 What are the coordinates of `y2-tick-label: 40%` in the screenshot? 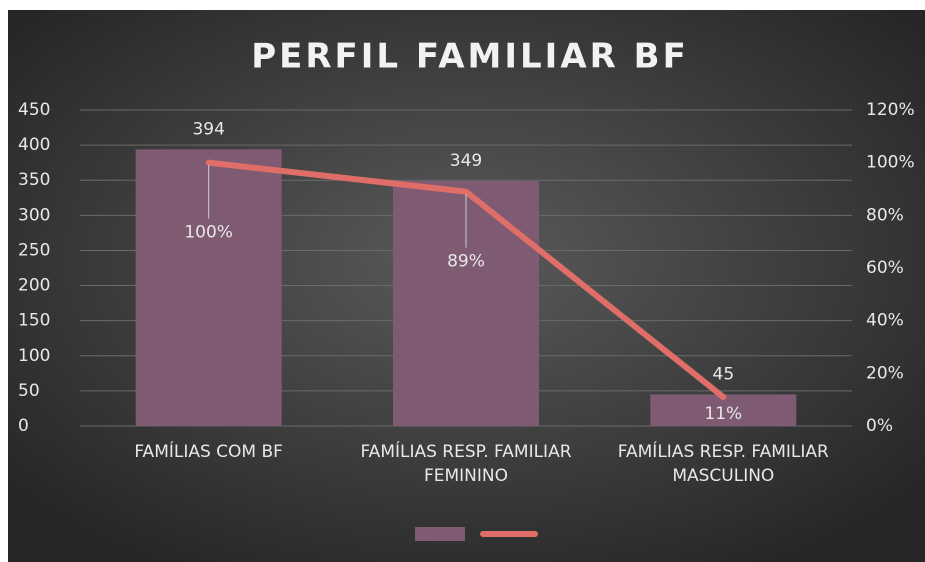 It's located at (885, 321).